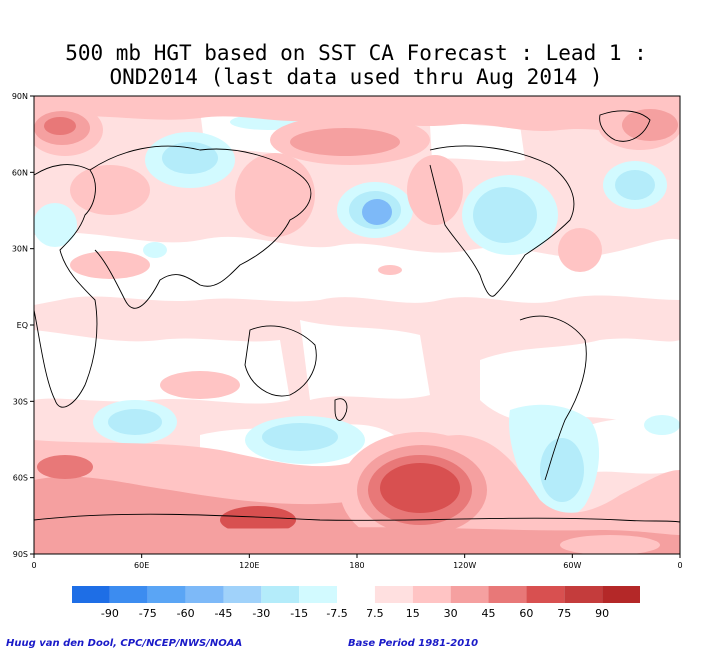  Describe the element at coordinates (602, 613) in the screenshot. I see `colorbar-label: 90` at that location.